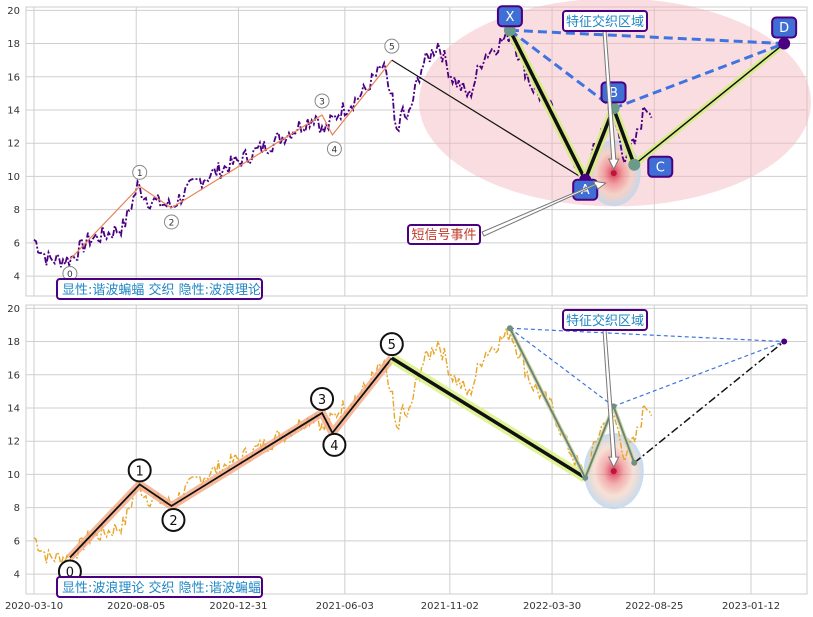 This screenshot has width=813, height=617. I want to click on harmonic-label-c: C, so click(660, 166).